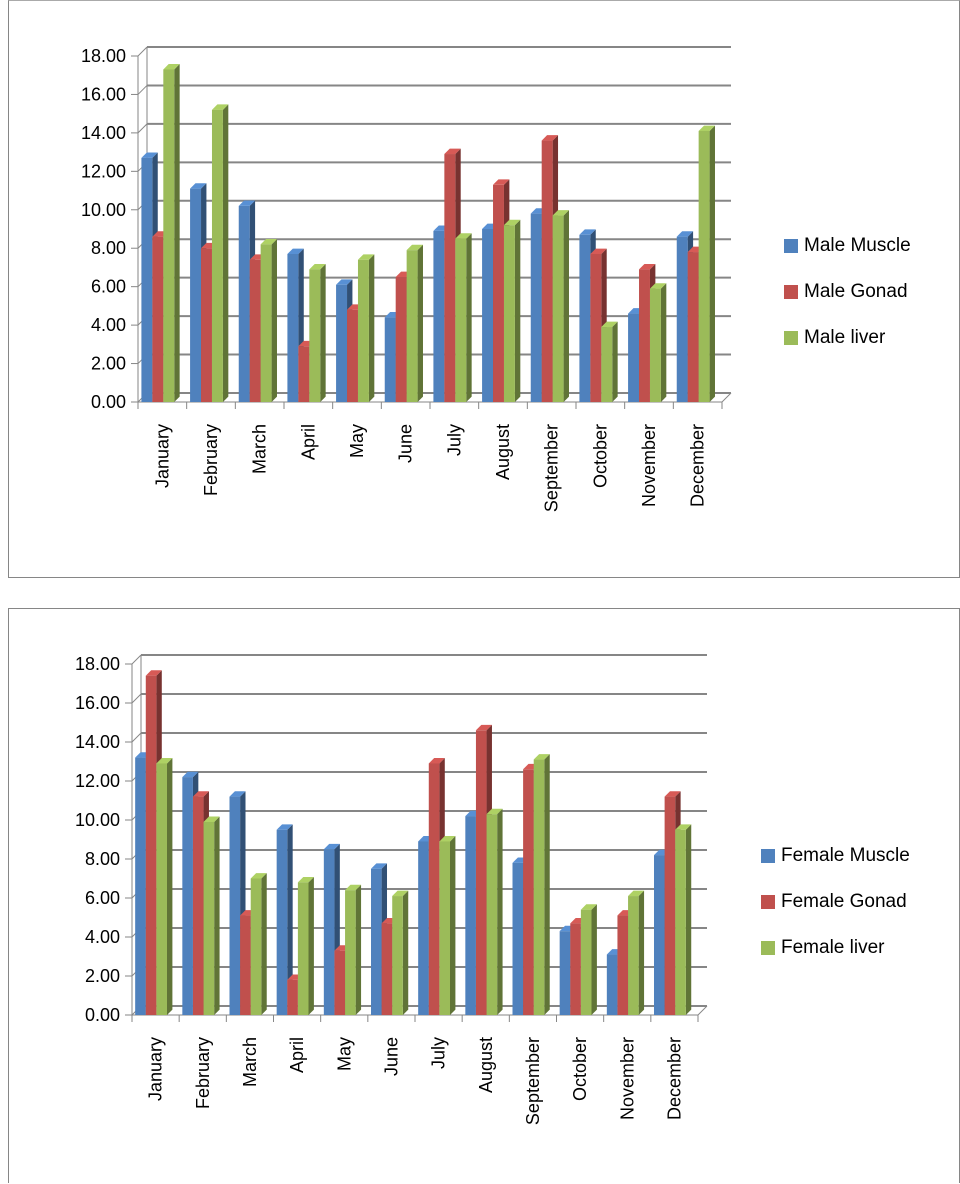 The image size is (960, 1184). Describe the element at coordinates (297, 1055) in the screenshot. I see `x-category-label: April` at that location.